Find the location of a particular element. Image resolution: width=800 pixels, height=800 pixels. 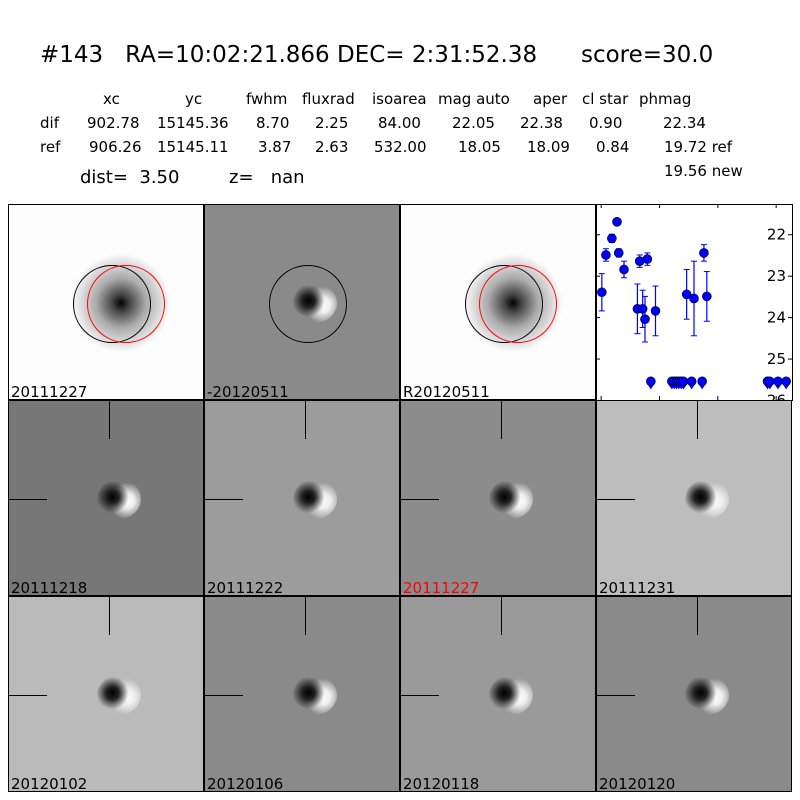

y-tick-label: 26 is located at coordinates (776, 397).